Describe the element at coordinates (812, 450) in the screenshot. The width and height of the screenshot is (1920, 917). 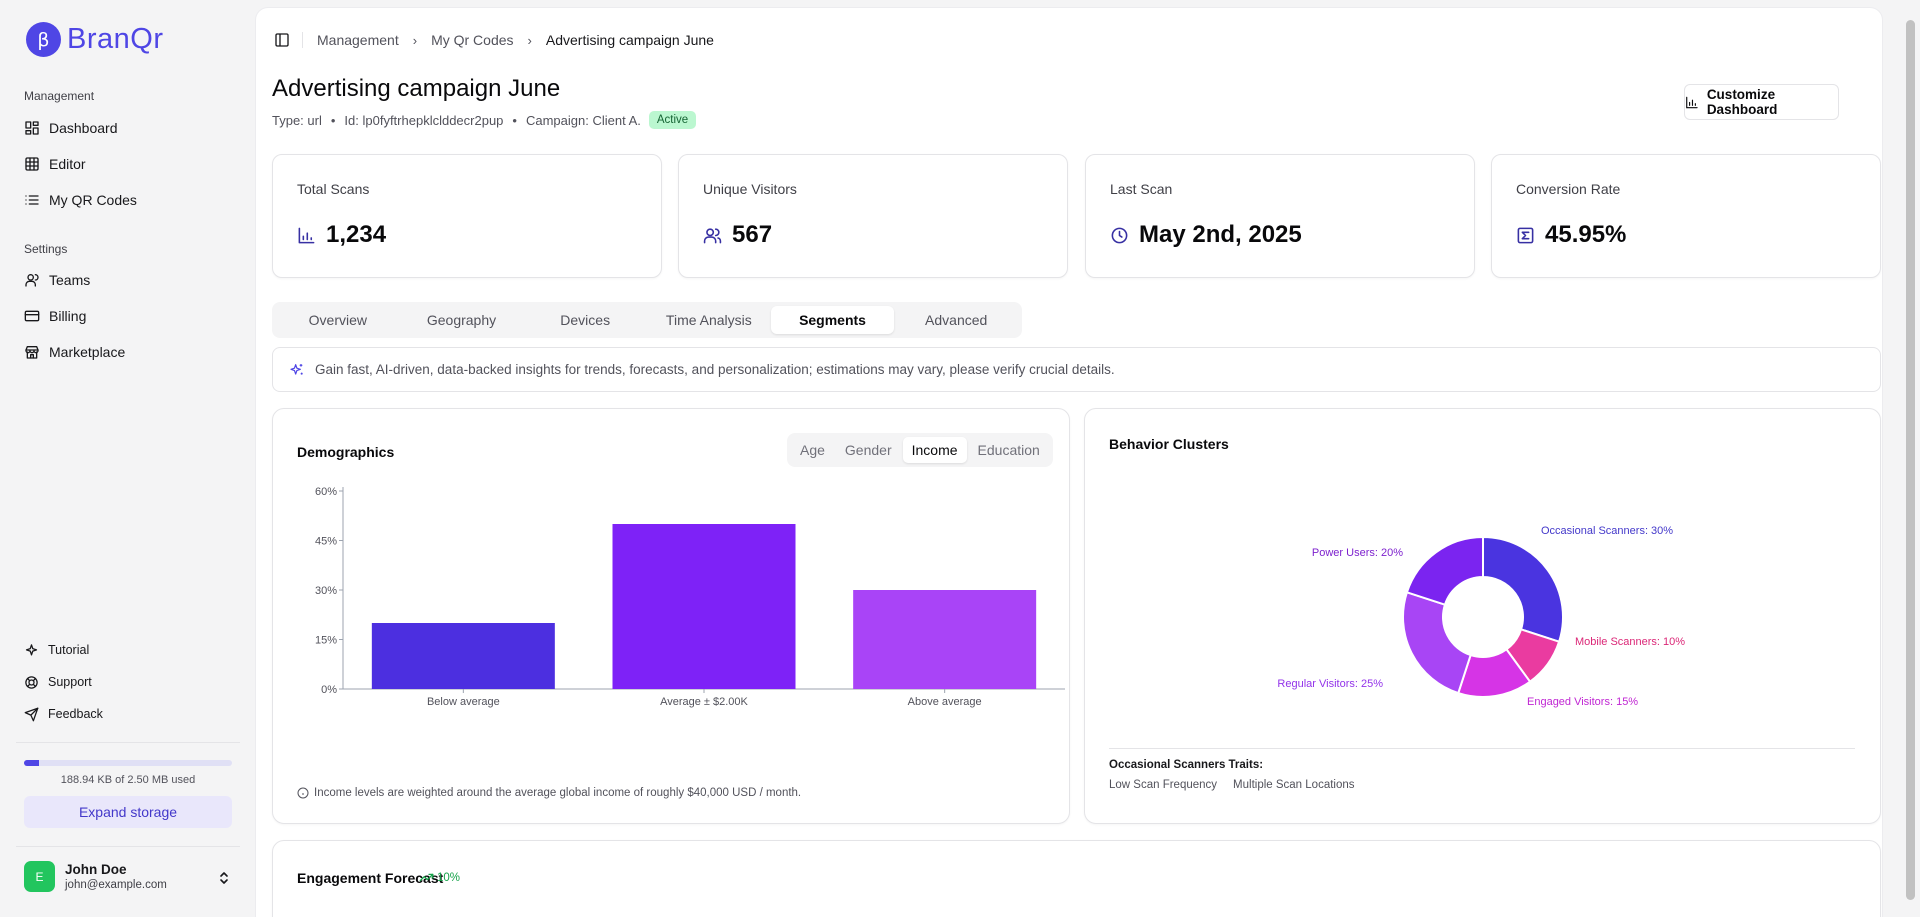
I see `segment-age: Age` at that location.